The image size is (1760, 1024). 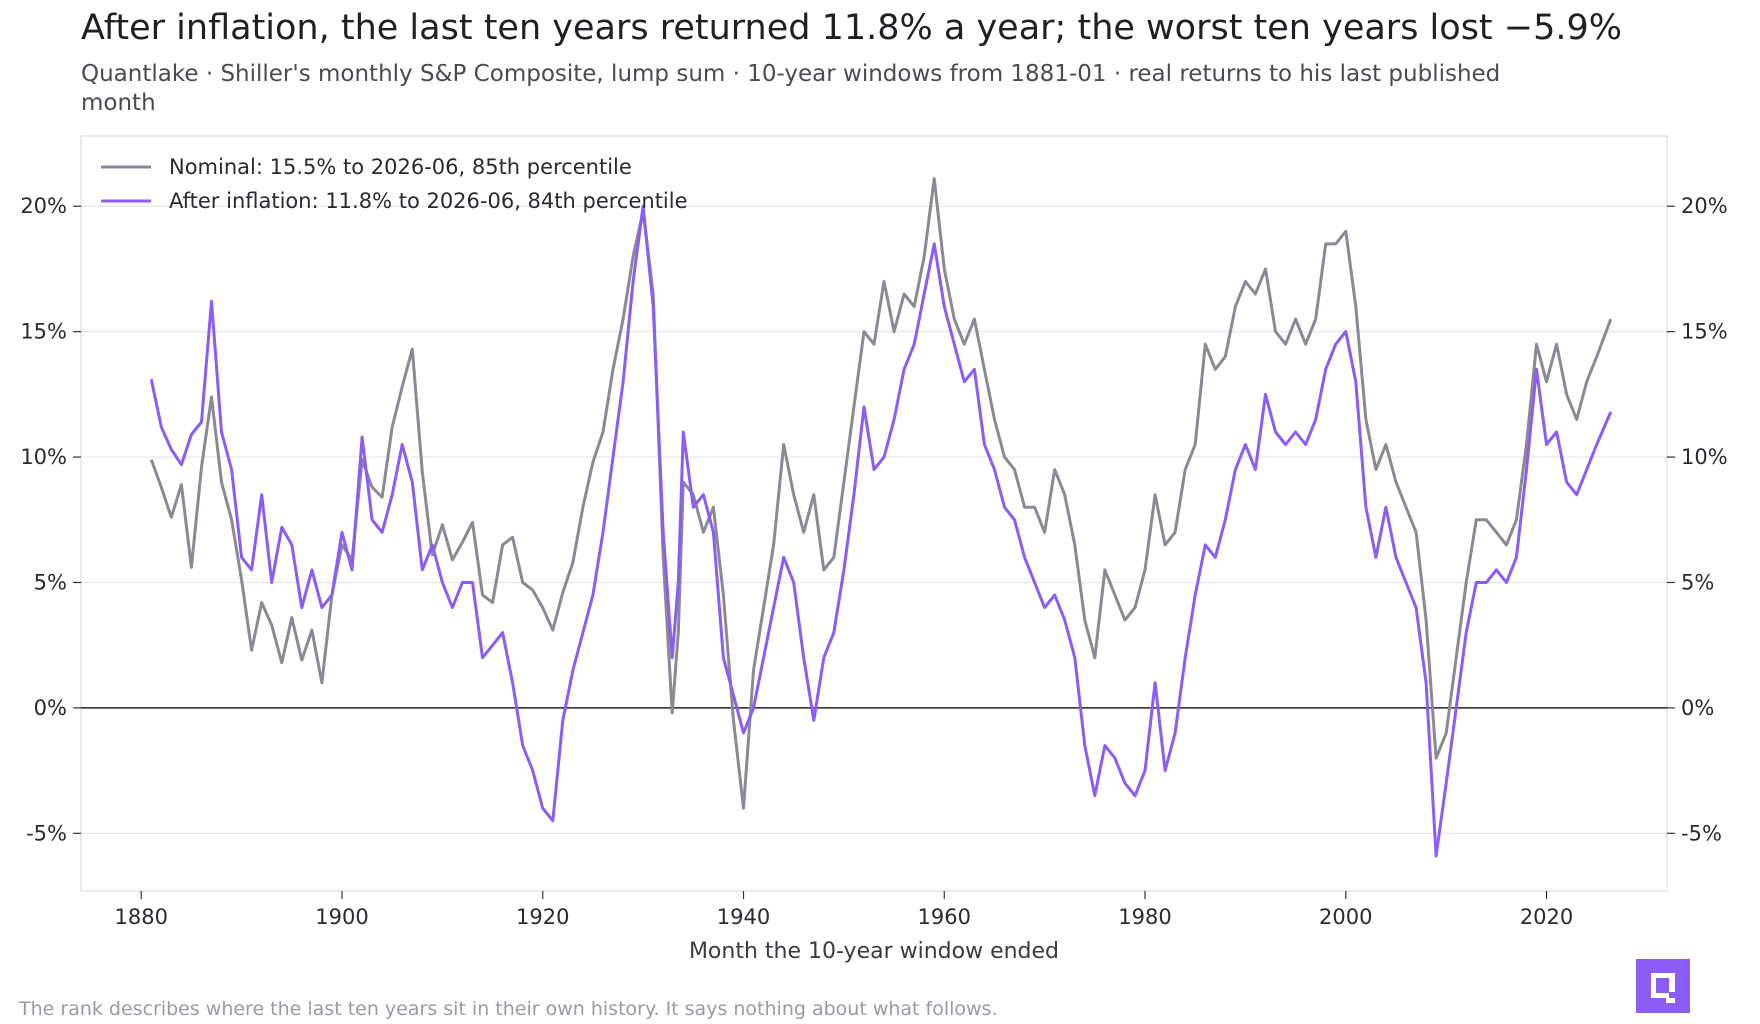 I want to click on y-tick-label-left-5: 20%, so click(x=43, y=206).